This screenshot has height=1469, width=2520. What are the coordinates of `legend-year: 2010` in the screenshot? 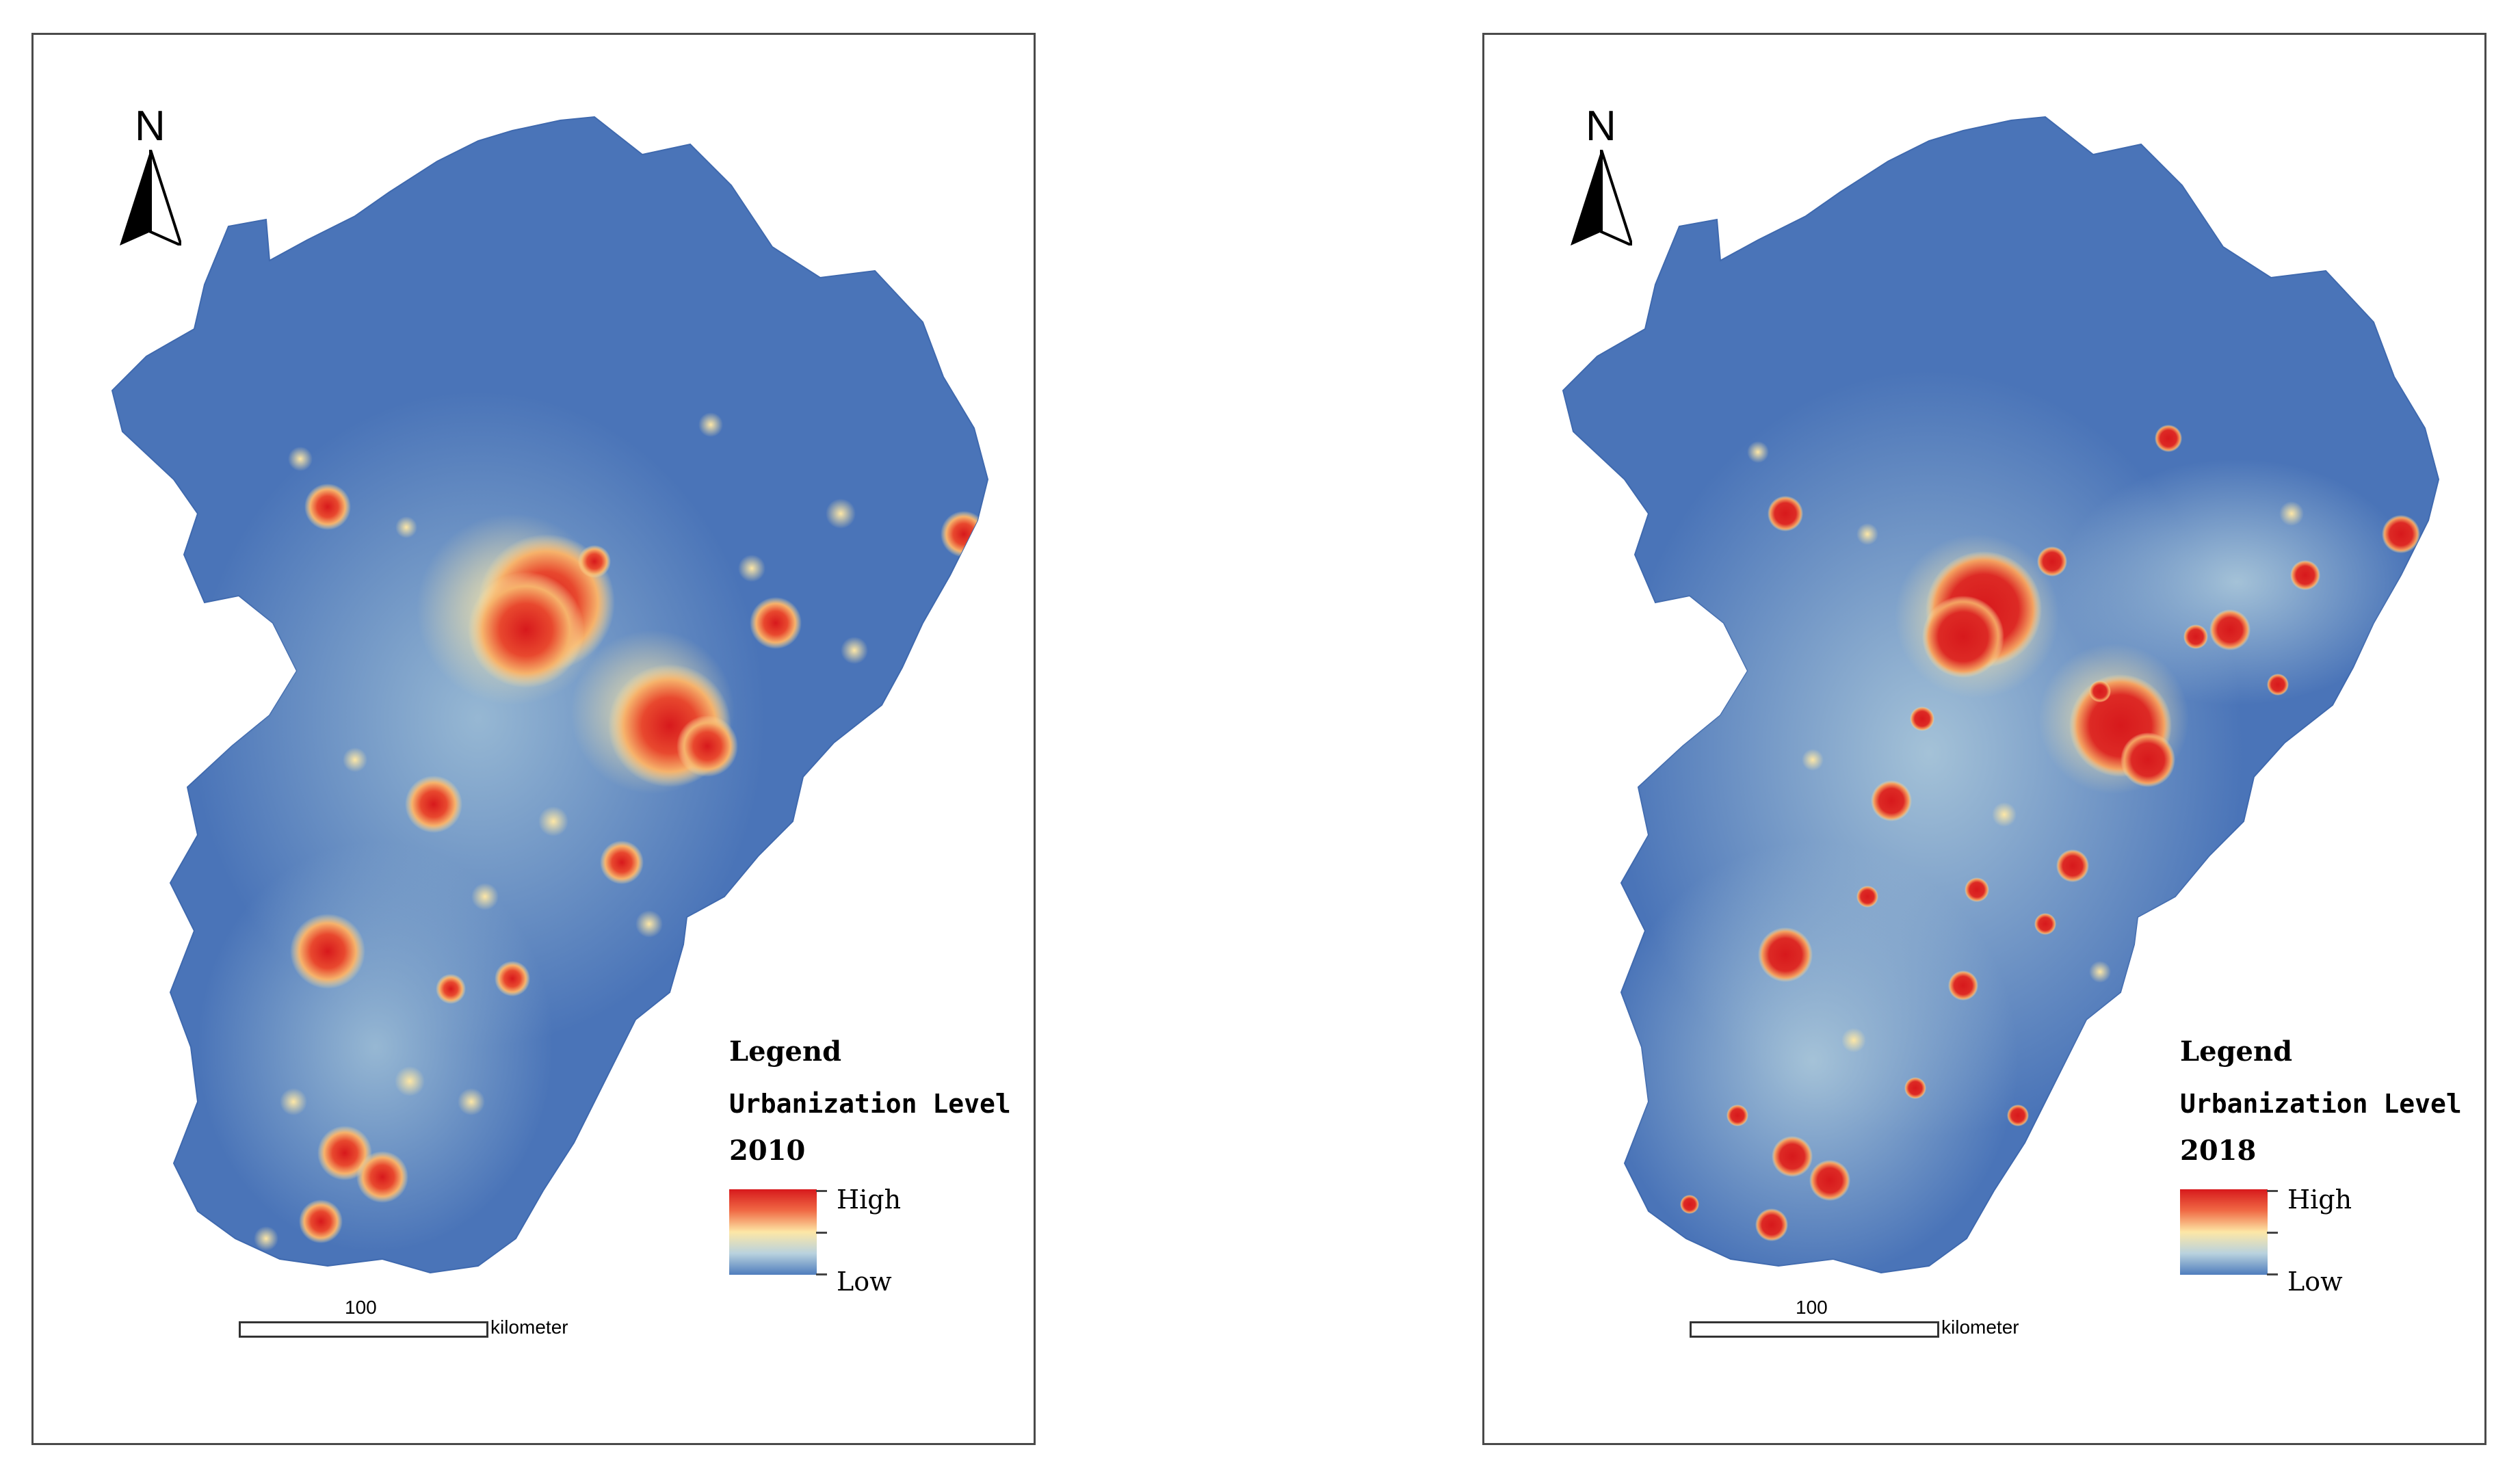 It's located at (767, 1151).